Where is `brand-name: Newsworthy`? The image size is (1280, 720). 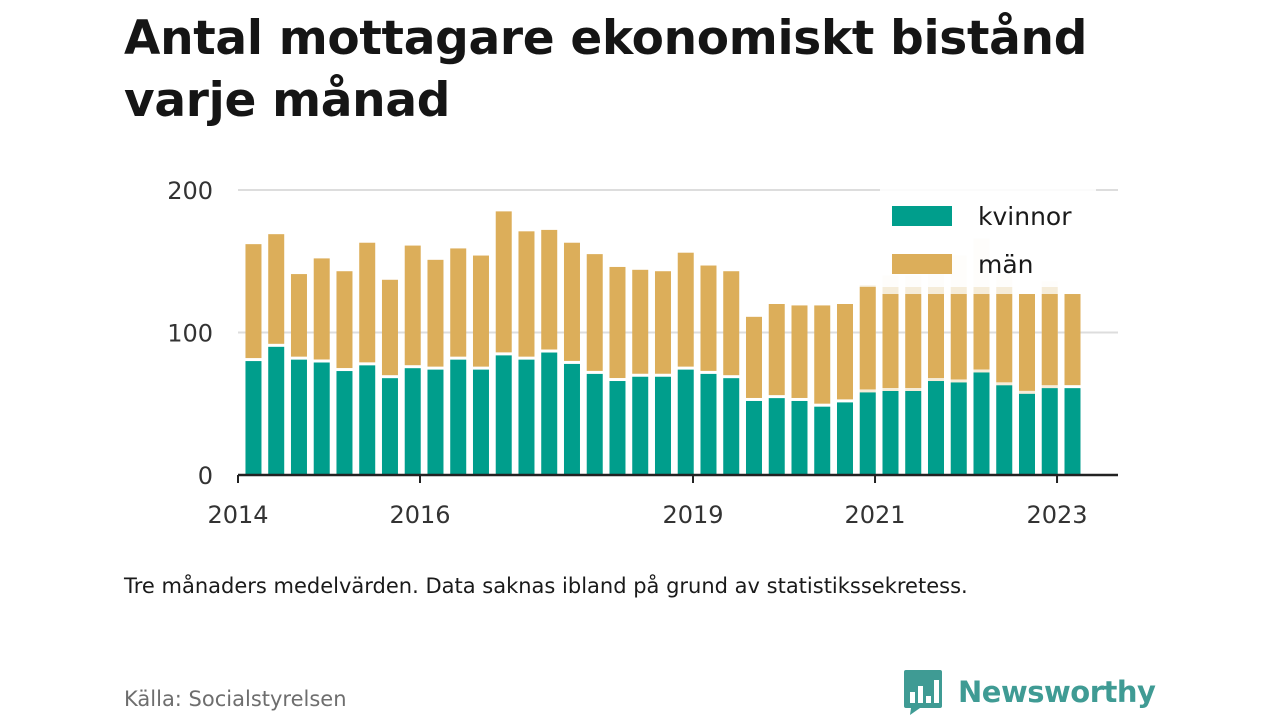
brand-name: Newsworthy is located at coordinates (1057, 692).